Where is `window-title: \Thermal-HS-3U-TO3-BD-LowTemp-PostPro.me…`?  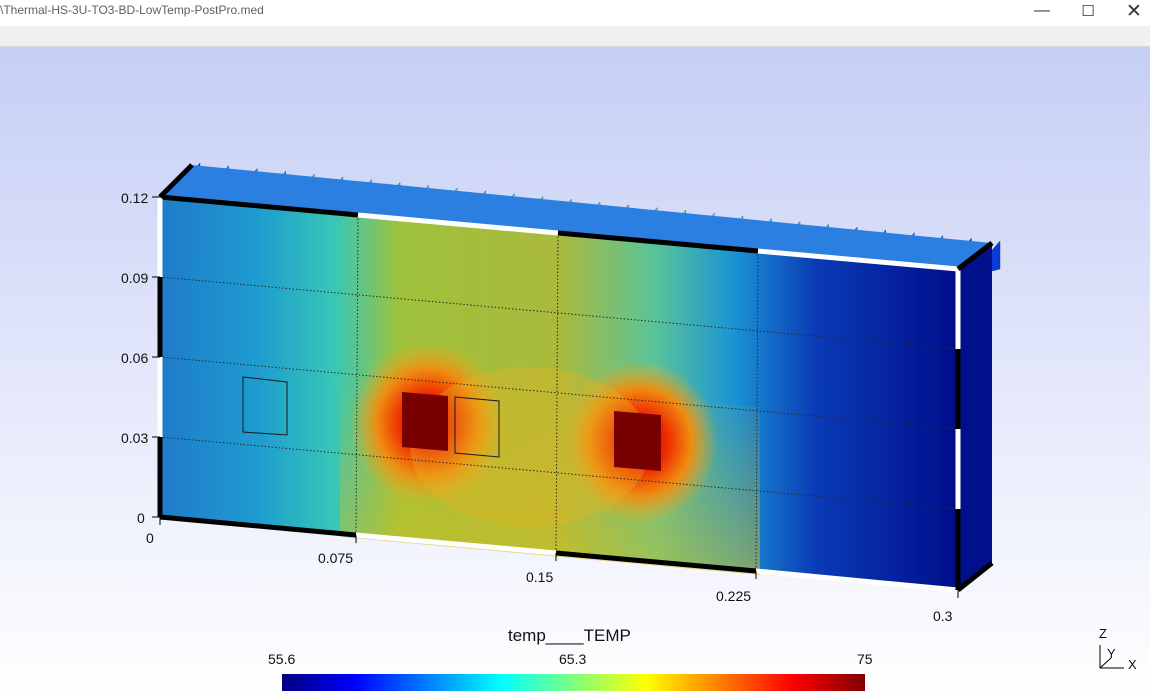
window-title: \Thermal-HS-3U-TO3-BD-LowTemp-PostPro.me… is located at coordinates (132, 10).